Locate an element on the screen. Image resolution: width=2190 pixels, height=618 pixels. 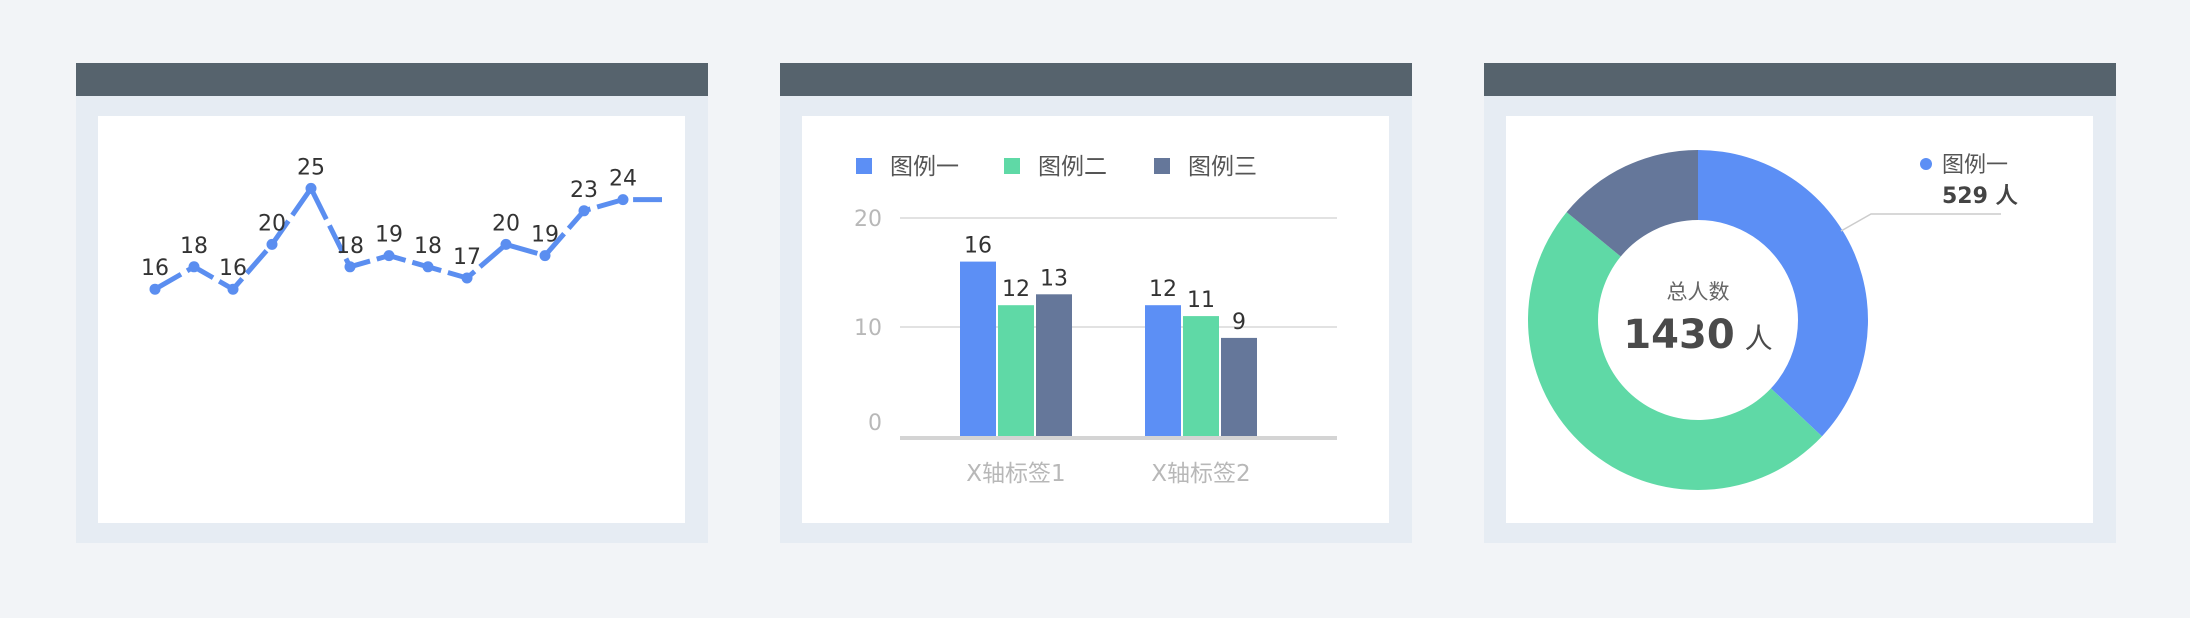
legend-marker is located at coordinates (1926, 164).